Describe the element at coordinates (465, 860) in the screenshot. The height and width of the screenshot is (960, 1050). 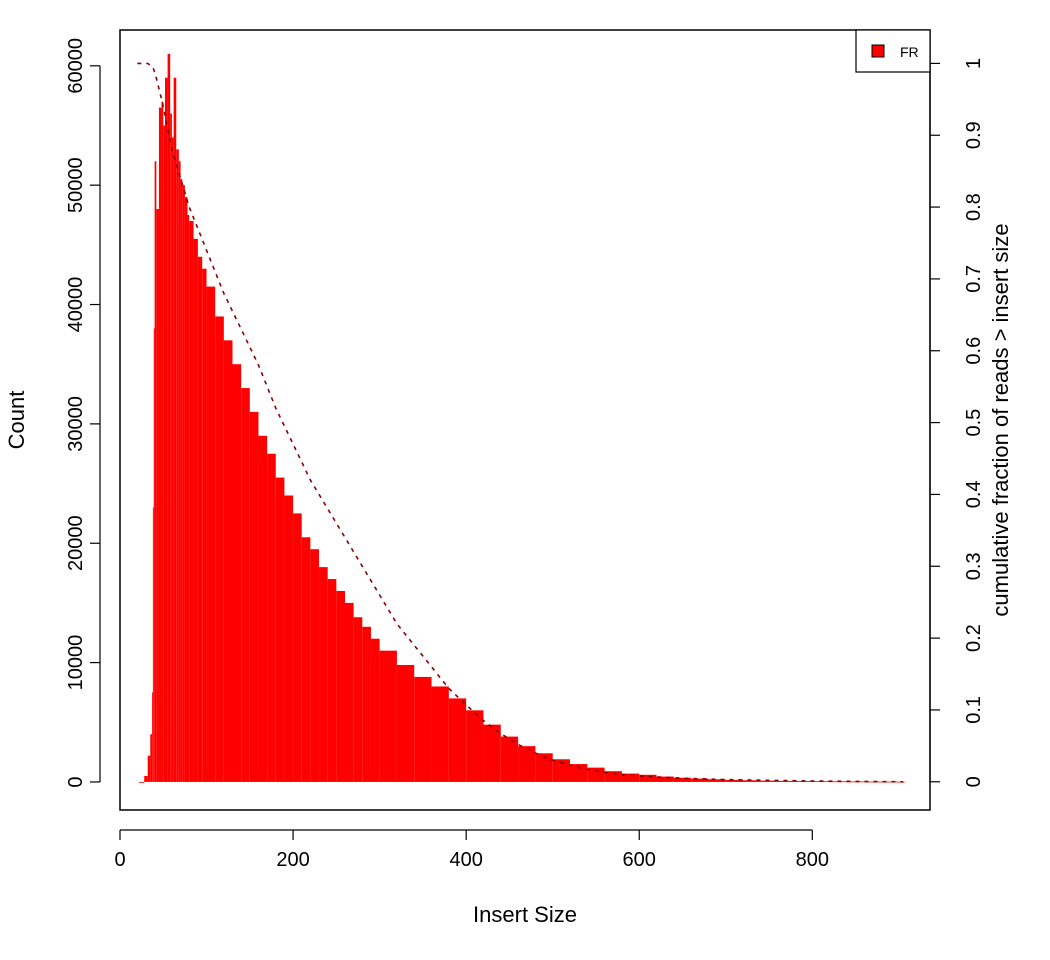
I see `x-tick-label: 400` at that location.